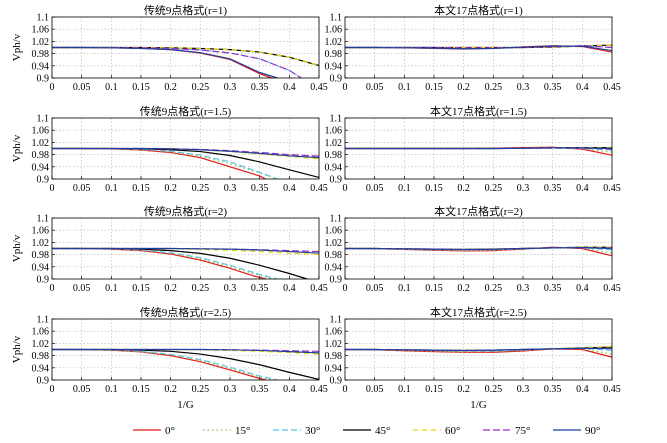 Image resolution: width=667 pixels, height=443 pixels. I want to click on legend-item: 75°, so click(506, 431).